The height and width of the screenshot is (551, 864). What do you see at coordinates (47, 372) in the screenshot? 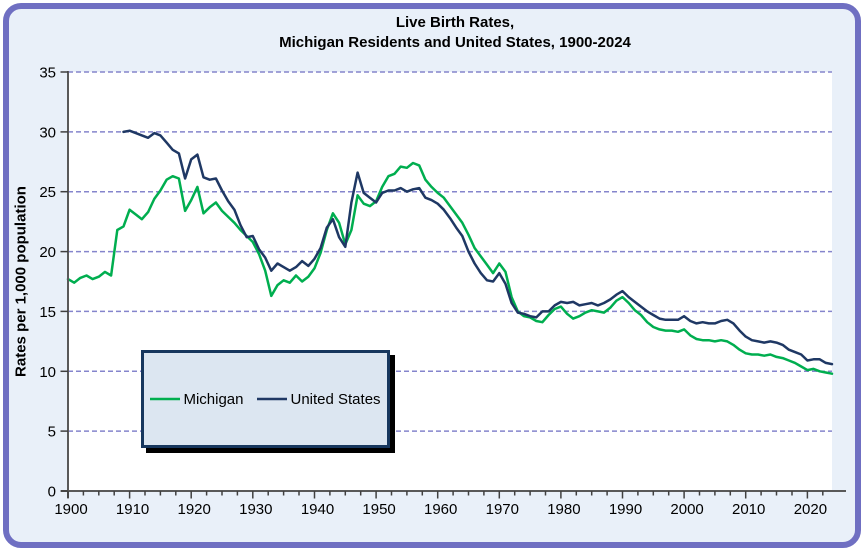
I see `y-tick-label-10: 10` at bounding box center [47, 372].